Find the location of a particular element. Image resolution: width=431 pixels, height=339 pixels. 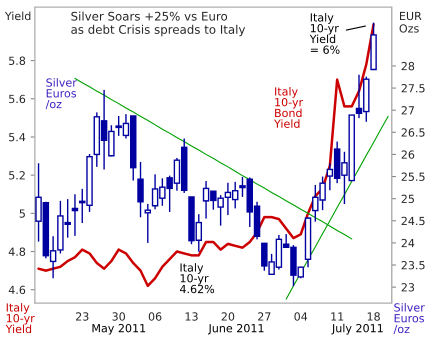

x-tick-label: 13 is located at coordinates (192, 316).